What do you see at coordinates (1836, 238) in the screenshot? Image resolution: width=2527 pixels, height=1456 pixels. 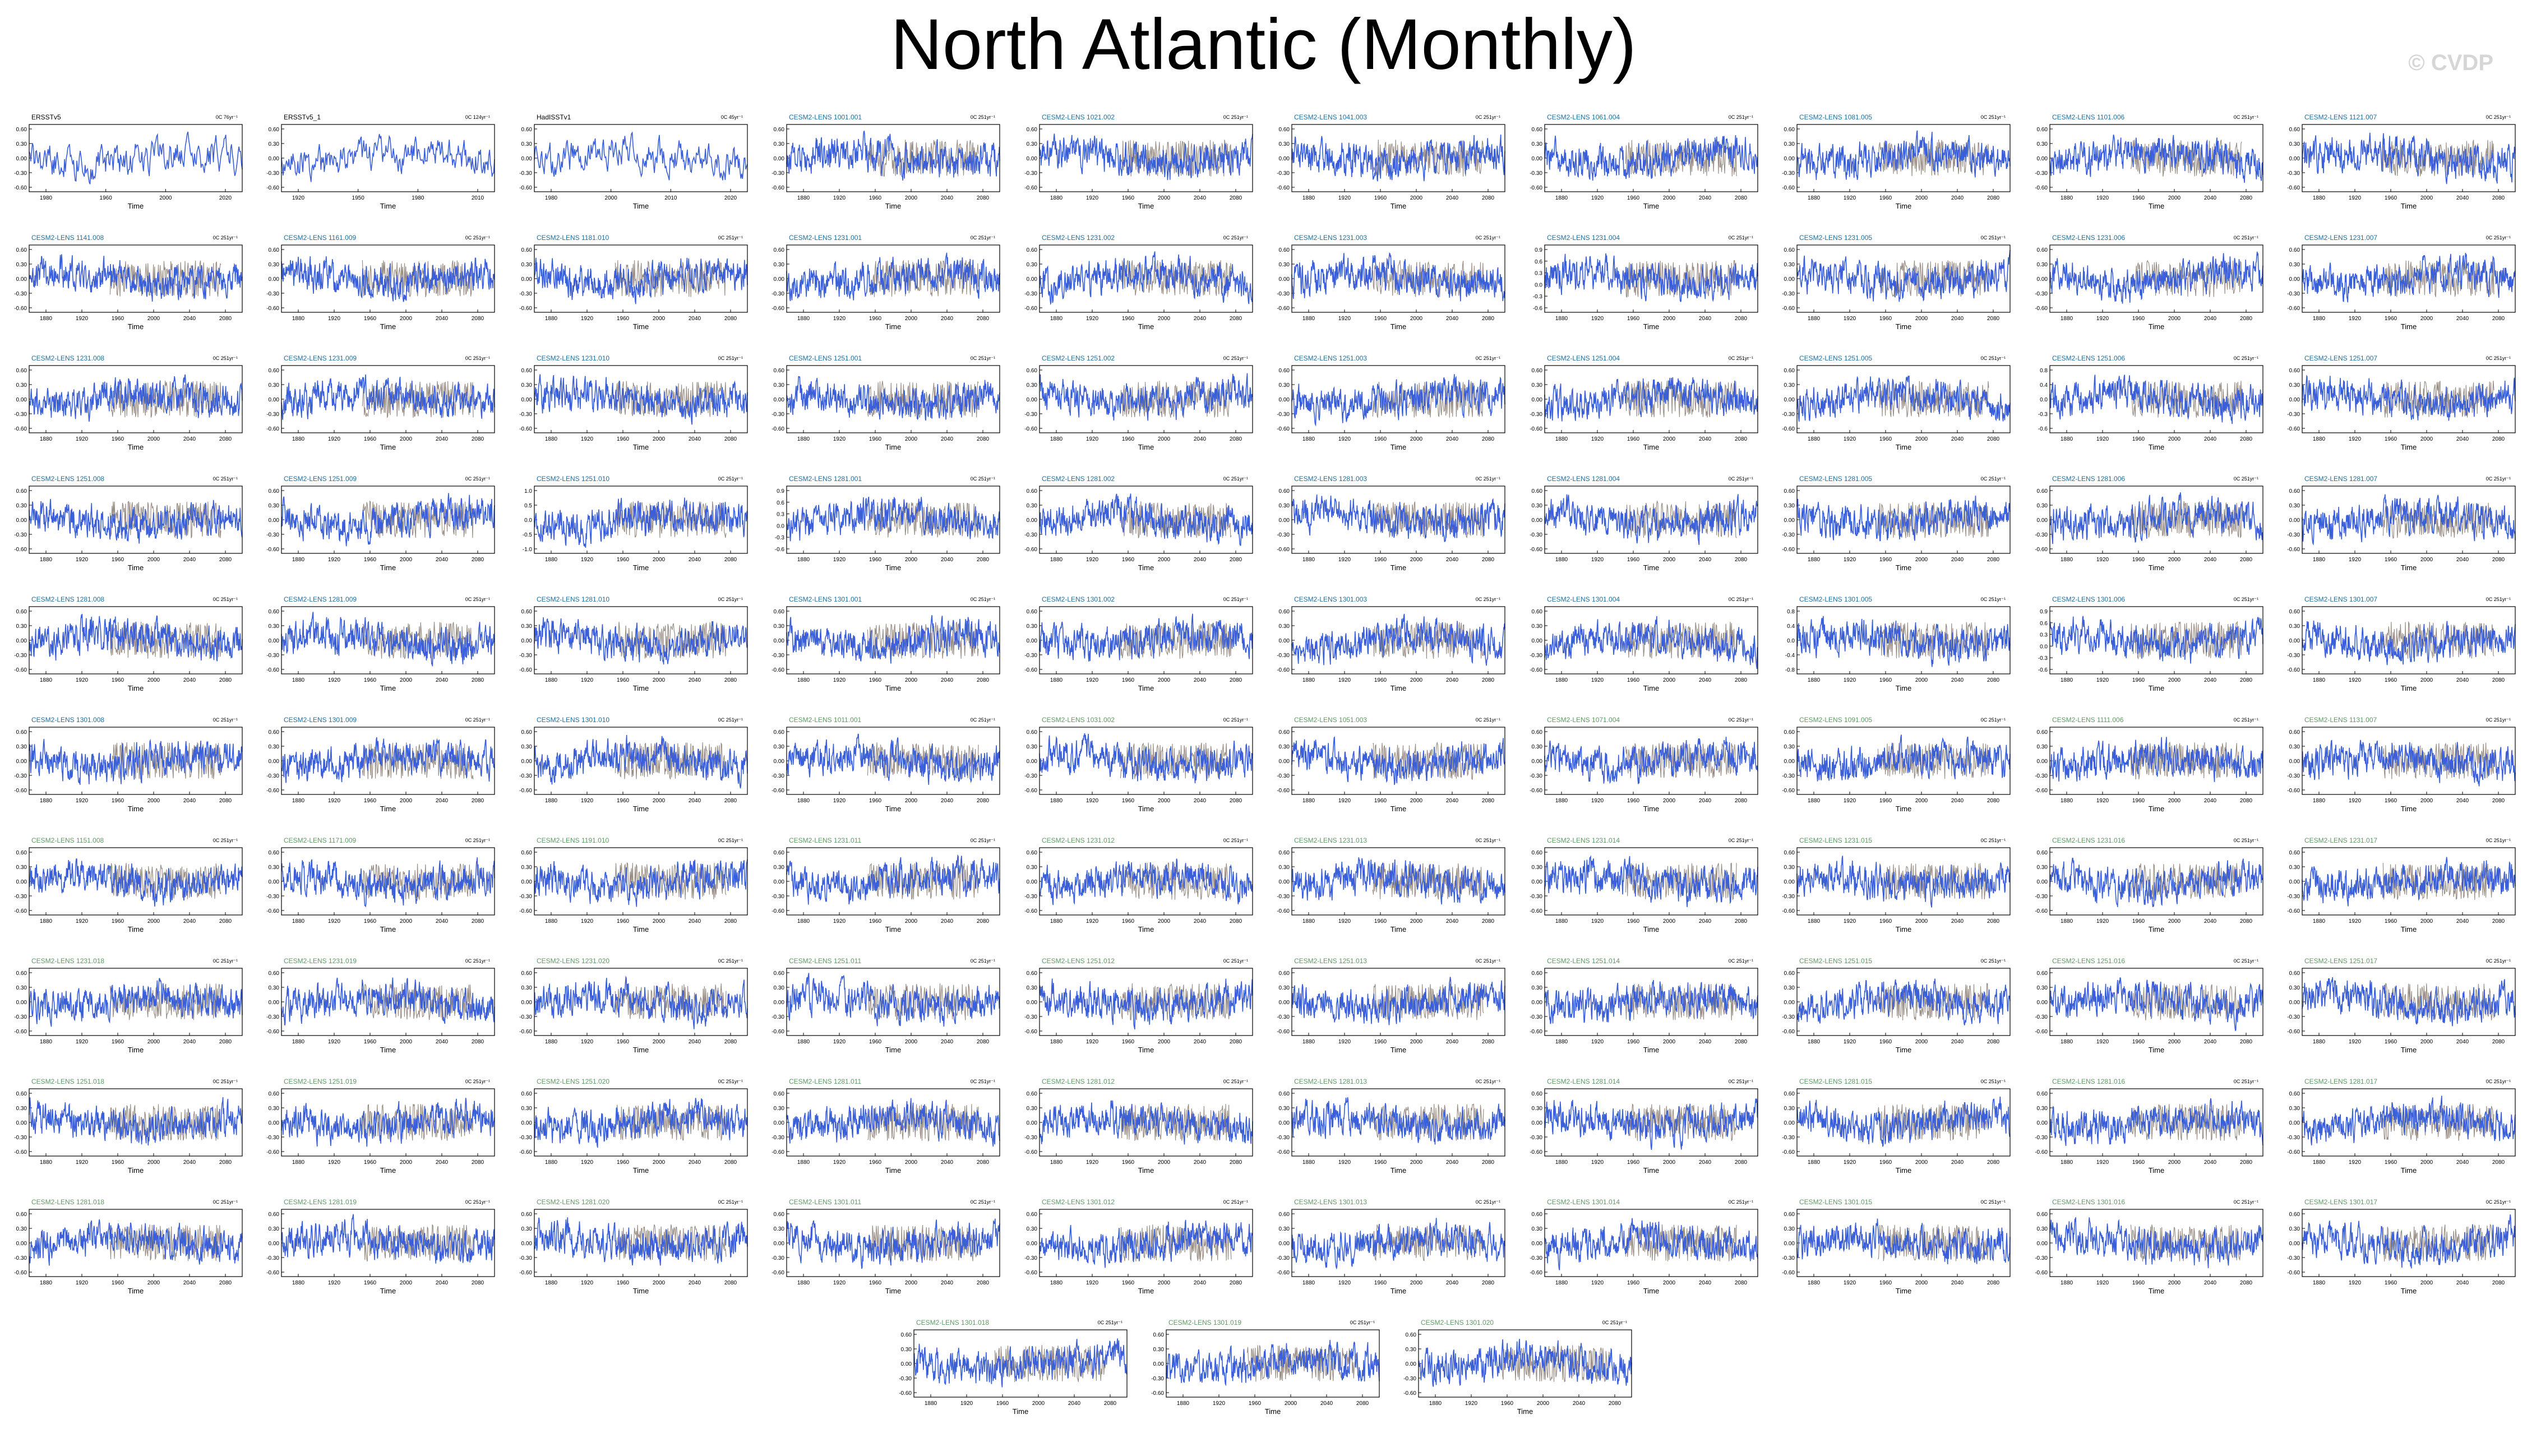 I see `panel-title: CESM2-LENS 1231.005` at bounding box center [1836, 238].